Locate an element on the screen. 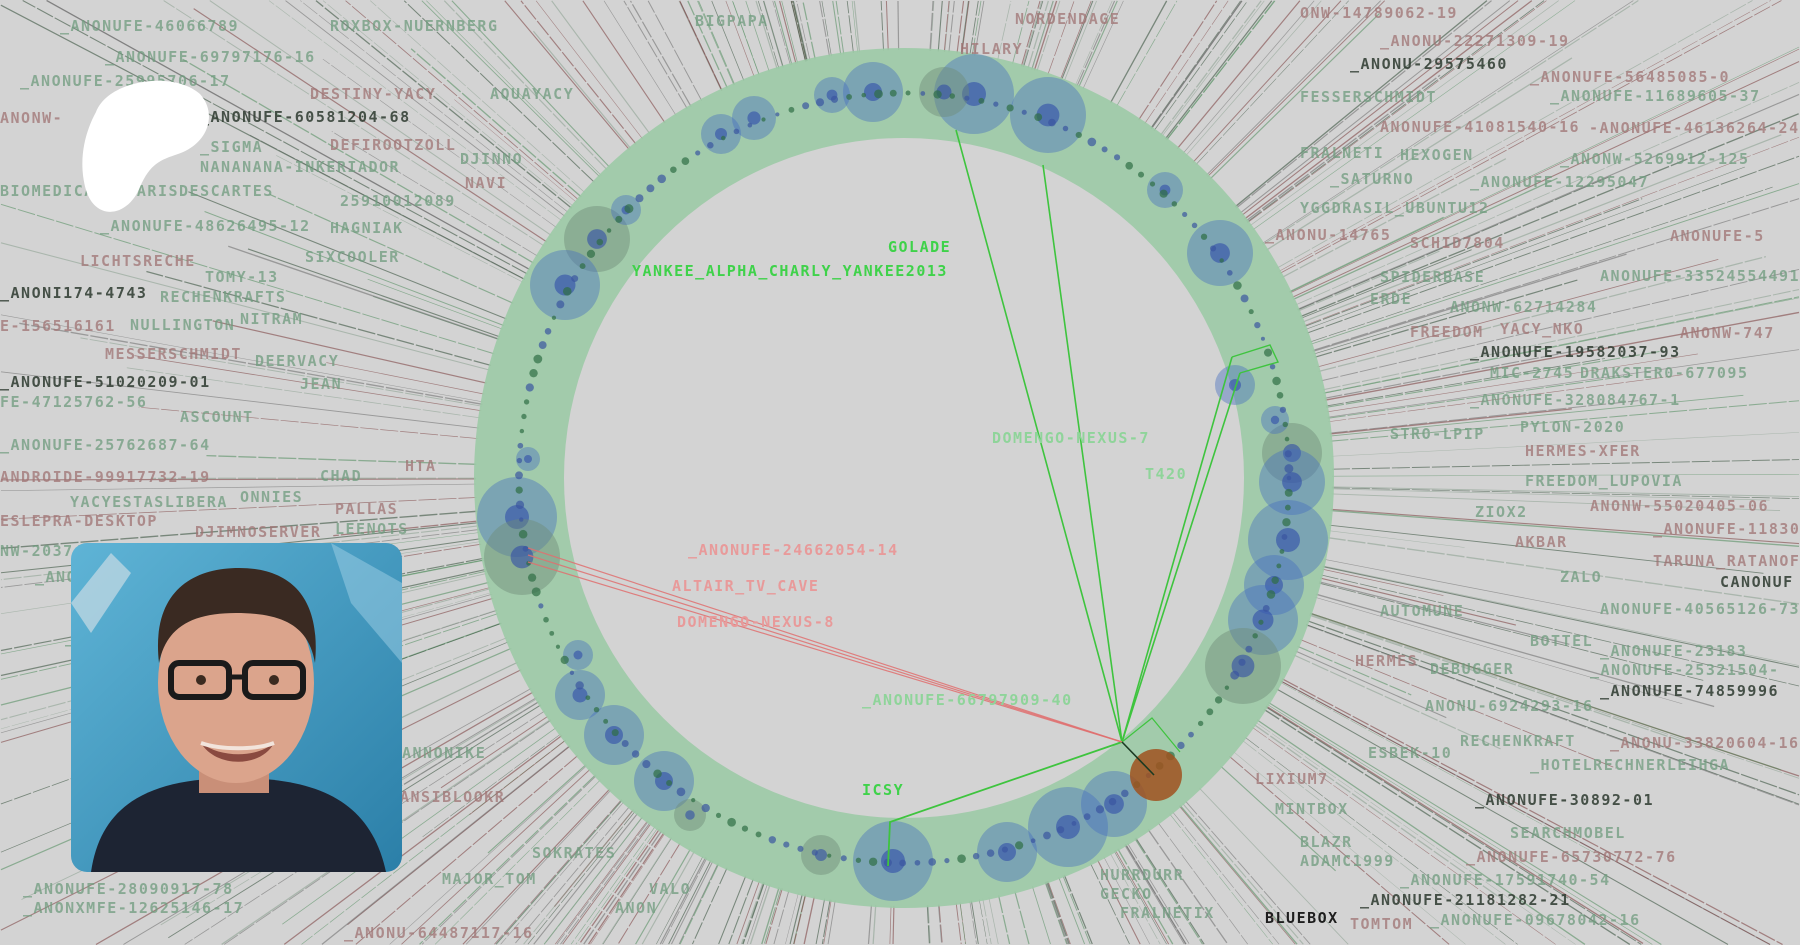  inner-peer-label: _ANONUFE-24662054-14 is located at coordinates (793, 550).